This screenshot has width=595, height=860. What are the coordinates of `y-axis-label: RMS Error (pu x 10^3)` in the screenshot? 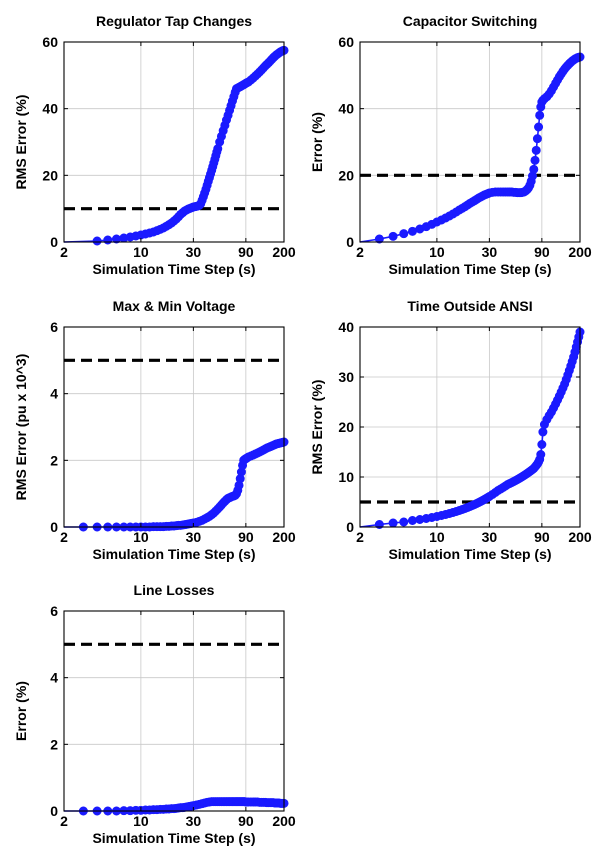 It's located at (21, 427).